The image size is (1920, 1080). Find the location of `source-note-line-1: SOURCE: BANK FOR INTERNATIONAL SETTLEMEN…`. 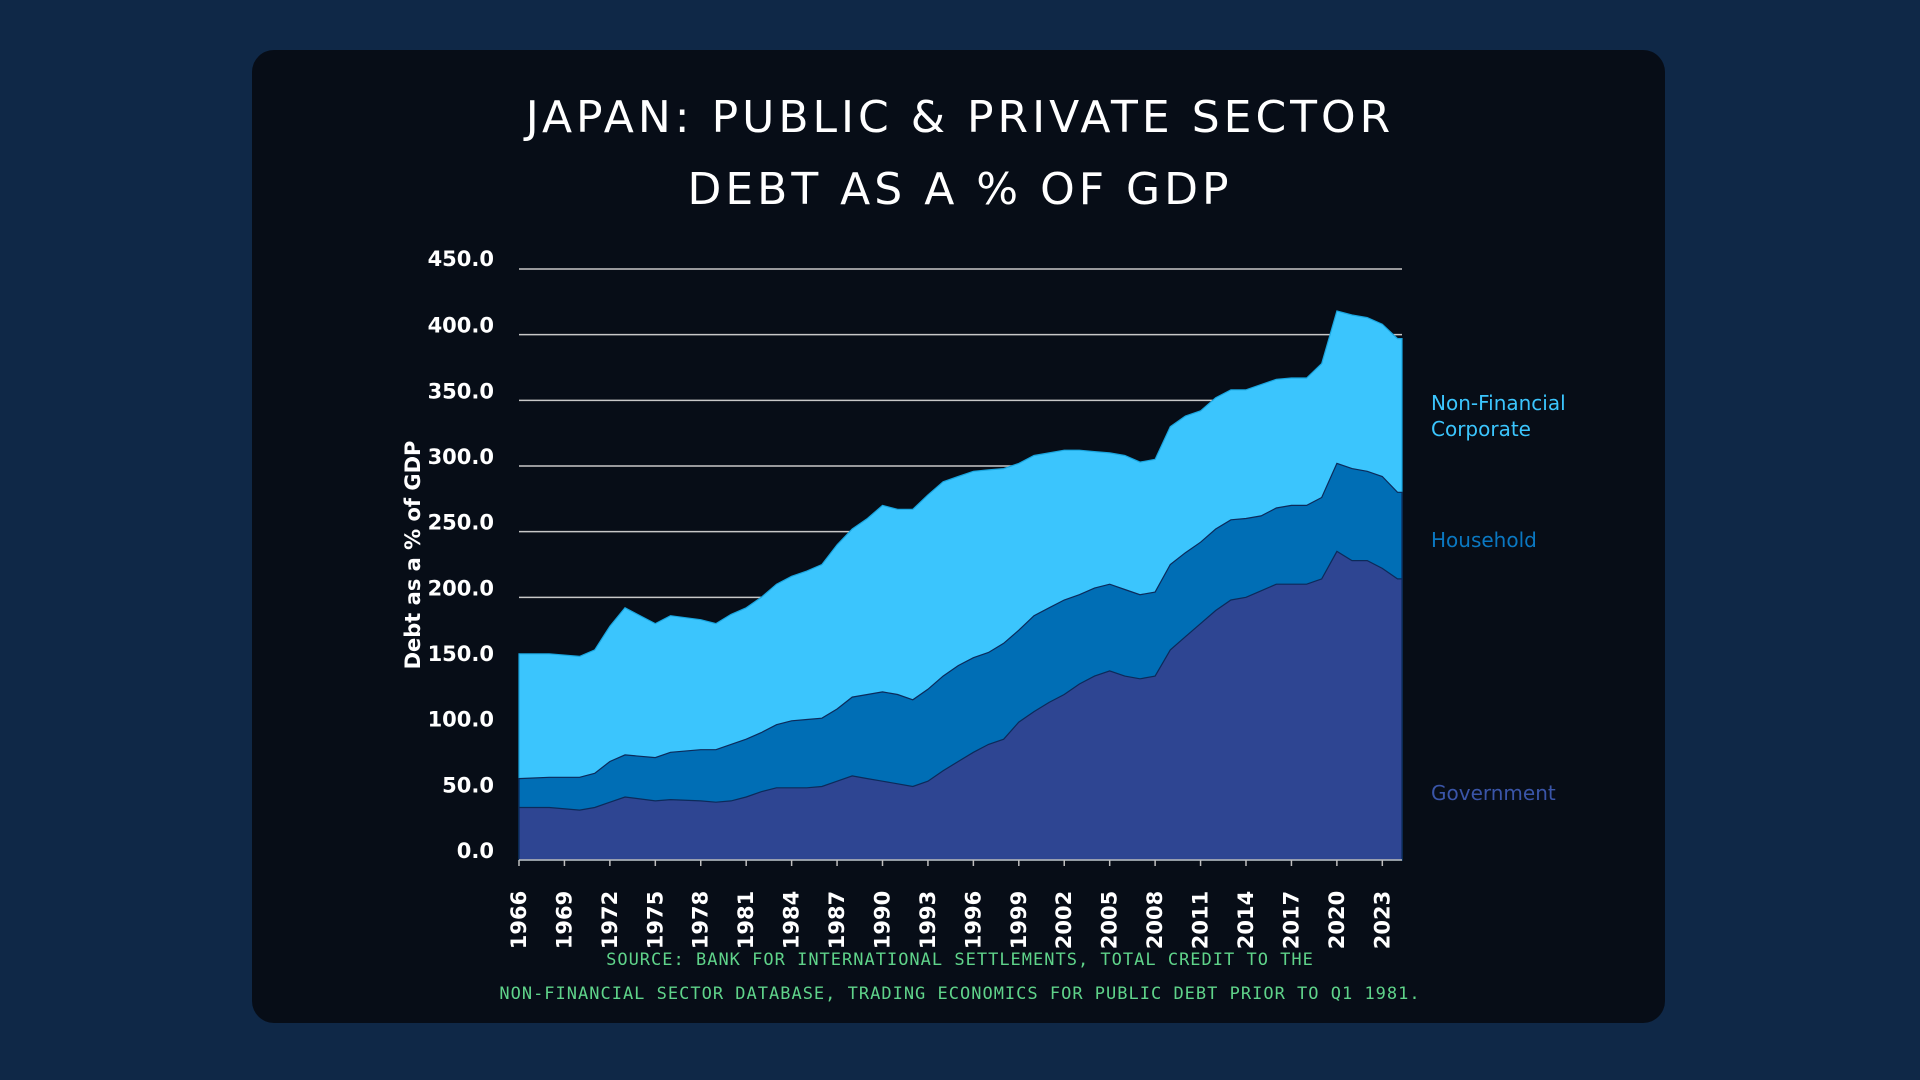

source-note-line-1: SOURCE: BANK FOR INTERNATIONAL SETTLEMEN… is located at coordinates (960, 960).